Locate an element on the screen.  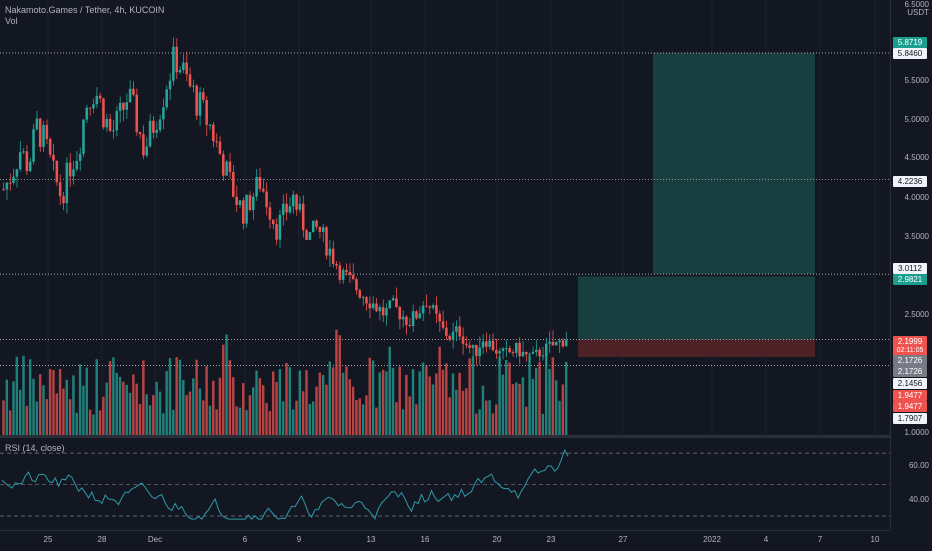
time-axis: 25 28 Dec 6 9 13 16 20 23 27 2022 4 7 10 is located at coordinates (445, 540).